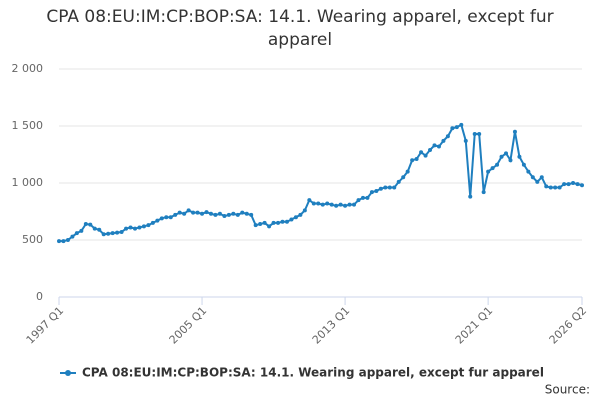 This screenshot has width=600, height=400. Describe the element at coordinates (474, 325) in the screenshot. I see `x-tick-label: 2021 Q1` at that location.